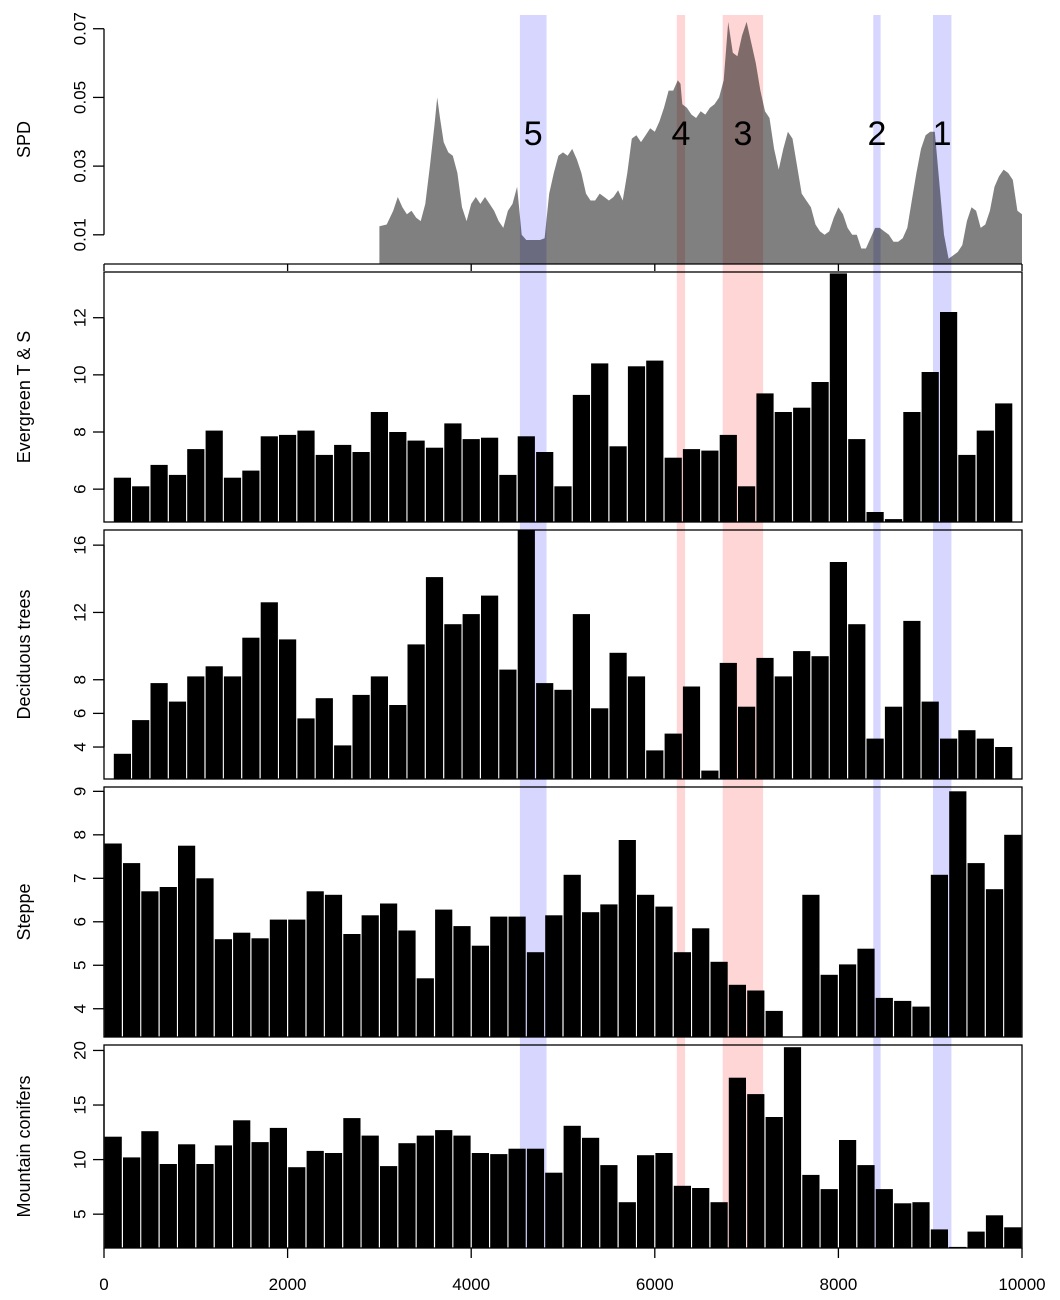 This screenshot has width=1060, height=1300. I want to click on event-label-4: 4, so click(681, 134).